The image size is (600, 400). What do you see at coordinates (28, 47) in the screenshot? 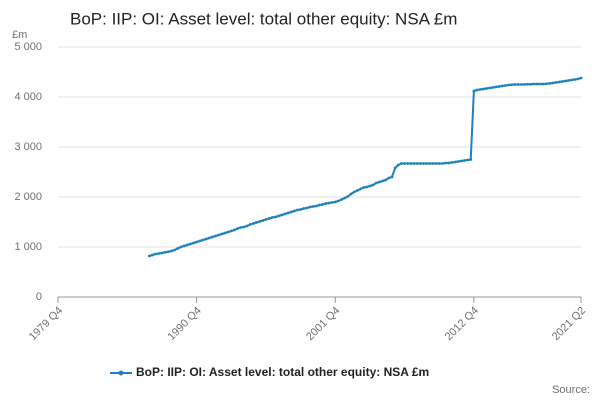
I see `y-tick-label: 5 000` at bounding box center [28, 47].